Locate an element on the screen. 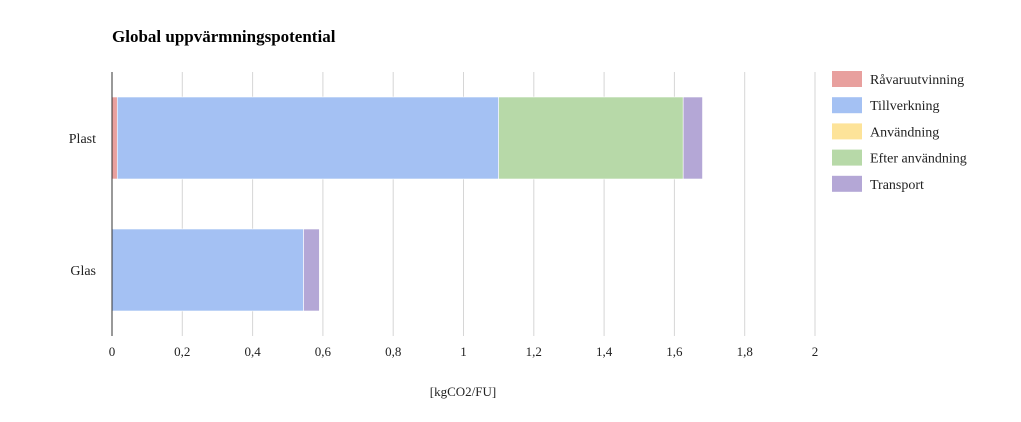  category-label: Glas is located at coordinates (83, 271).